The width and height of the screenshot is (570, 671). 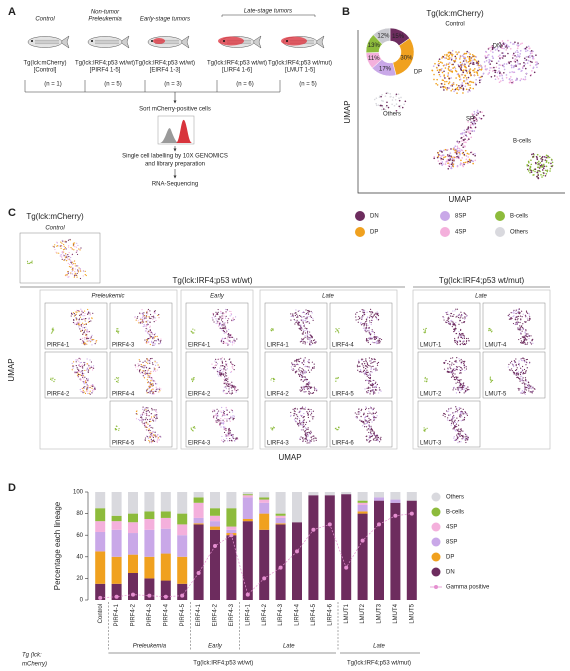 What do you see at coordinates (455, 13) in the screenshot?
I see `panel-title: Tg(lck:mCherry)` at bounding box center [455, 13].